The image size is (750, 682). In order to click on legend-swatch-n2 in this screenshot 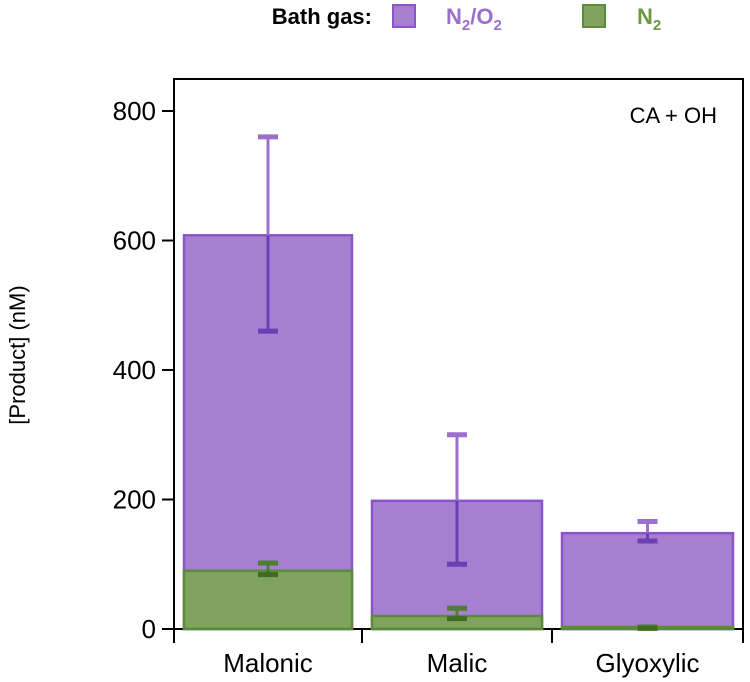, I will do `click(594, 16)`.